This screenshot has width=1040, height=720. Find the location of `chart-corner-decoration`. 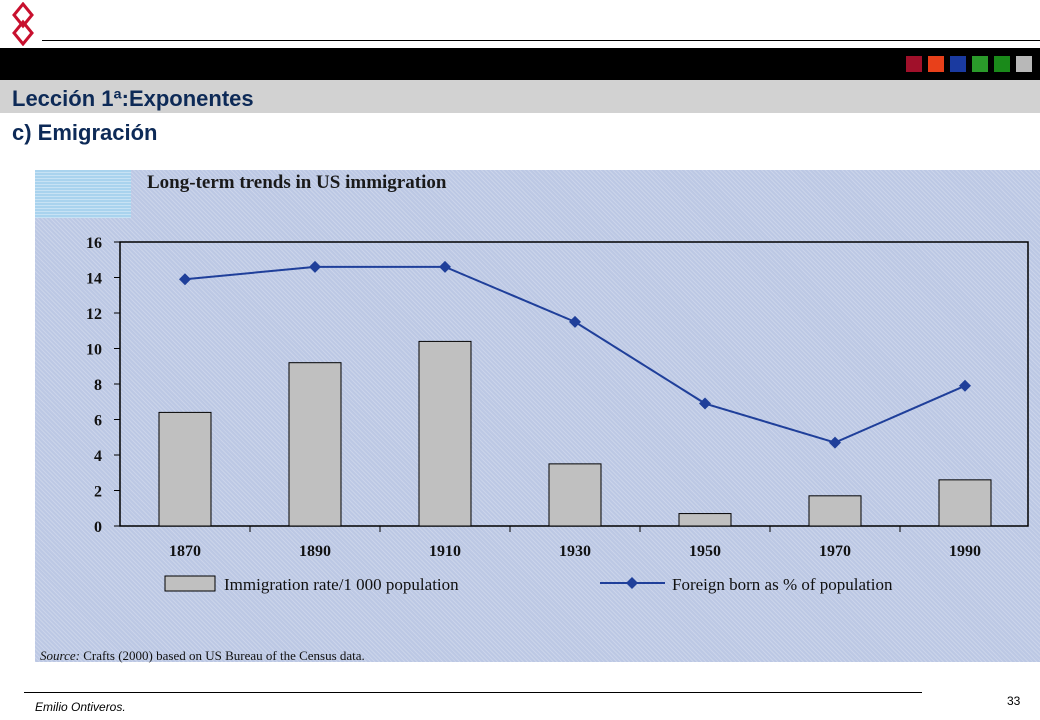

chart-corner-decoration is located at coordinates (83, 194).